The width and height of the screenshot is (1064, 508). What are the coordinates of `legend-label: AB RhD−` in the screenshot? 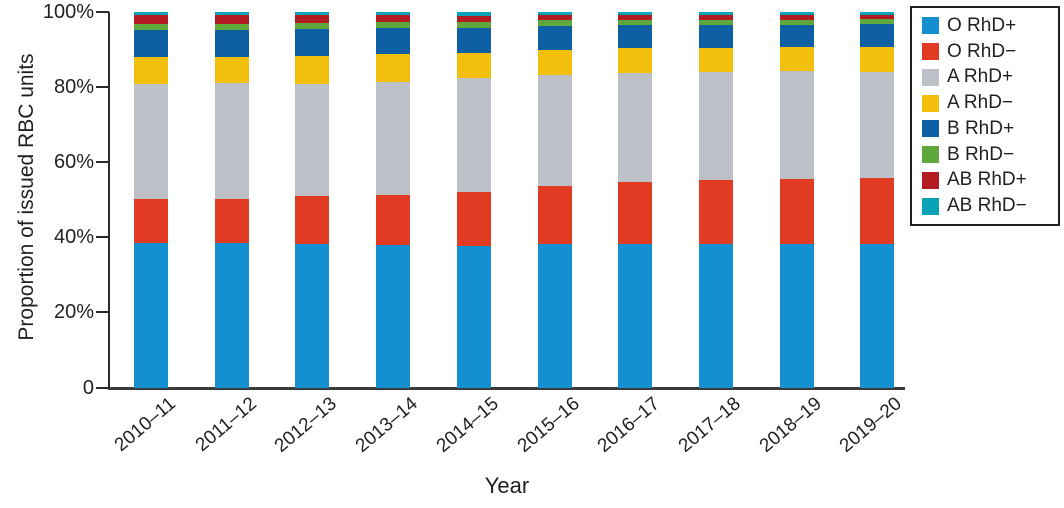 It's located at (987, 206).